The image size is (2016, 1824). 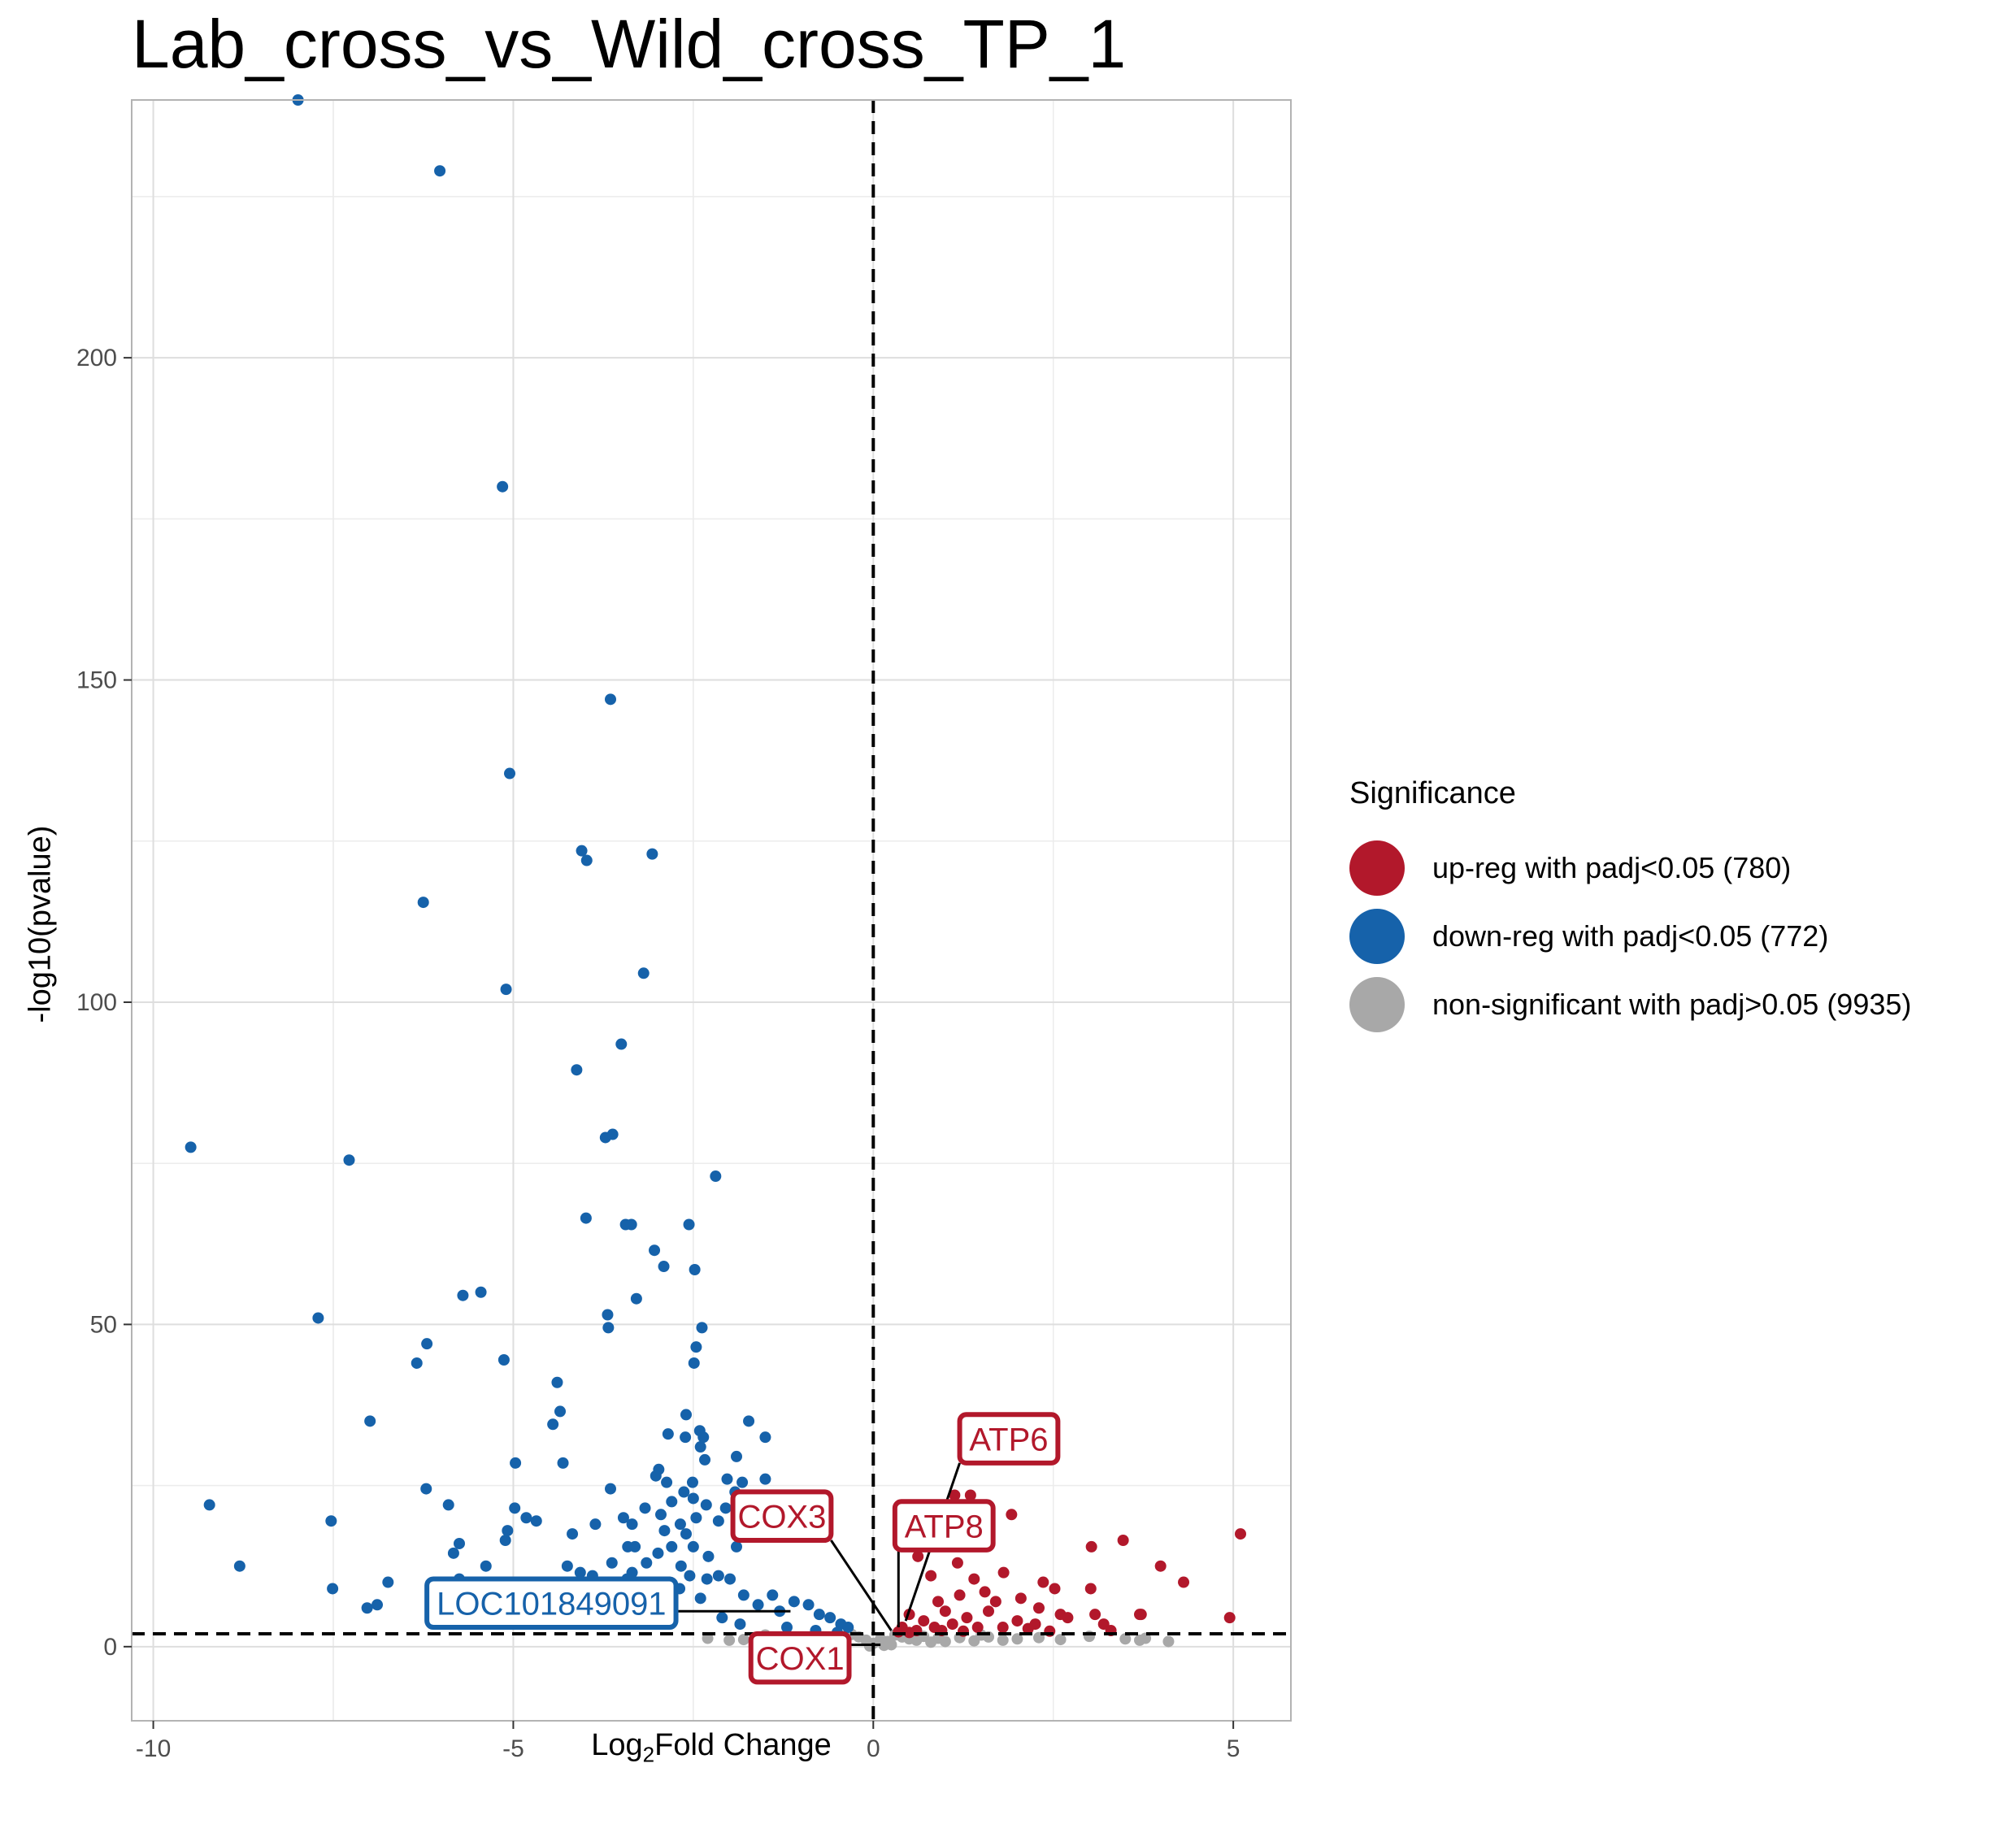 I want to click on legend-title: Significance, so click(x=1432, y=793).